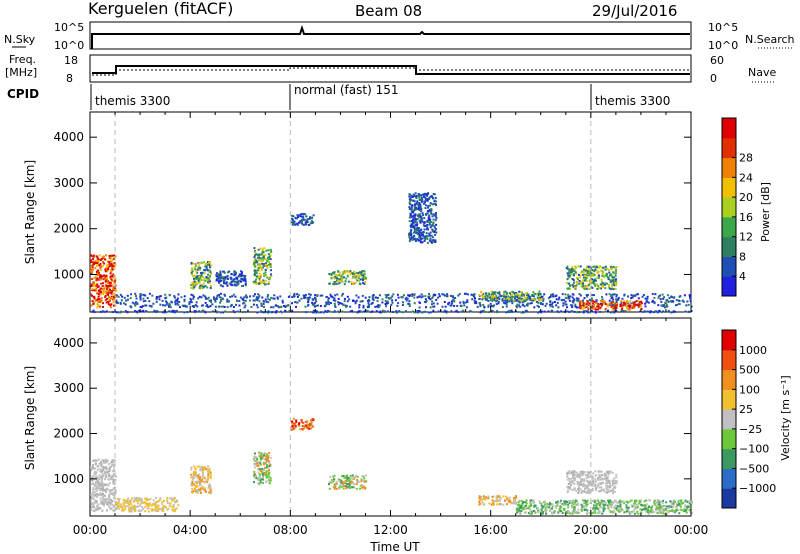 The height and width of the screenshot is (554, 800). I want to click on nave-tick-bottom: 0, so click(713, 78).